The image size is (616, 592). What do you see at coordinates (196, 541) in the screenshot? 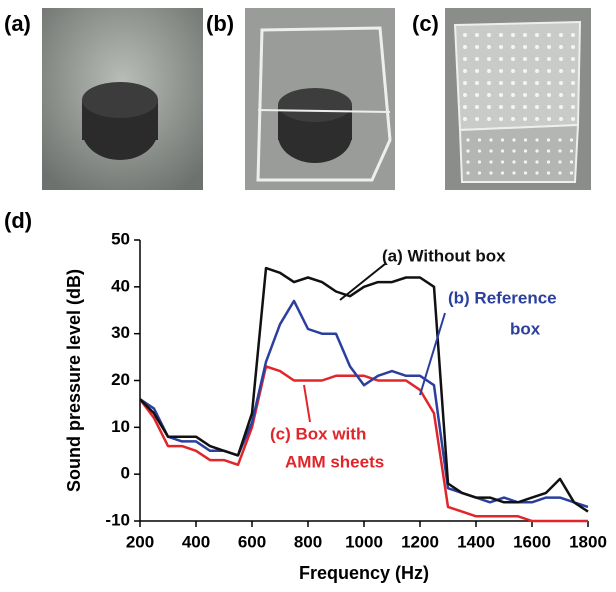
I see `x-tick-label: 400` at bounding box center [196, 541].